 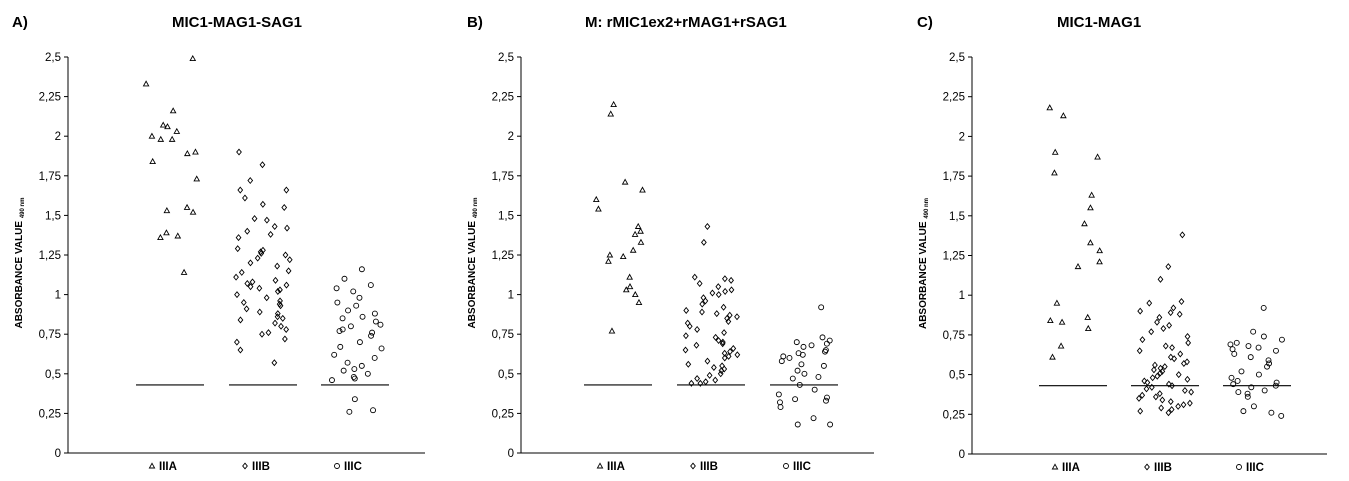 What do you see at coordinates (58, 137) in the screenshot?
I see `y-tick-label: 2` at bounding box center [58, 137].